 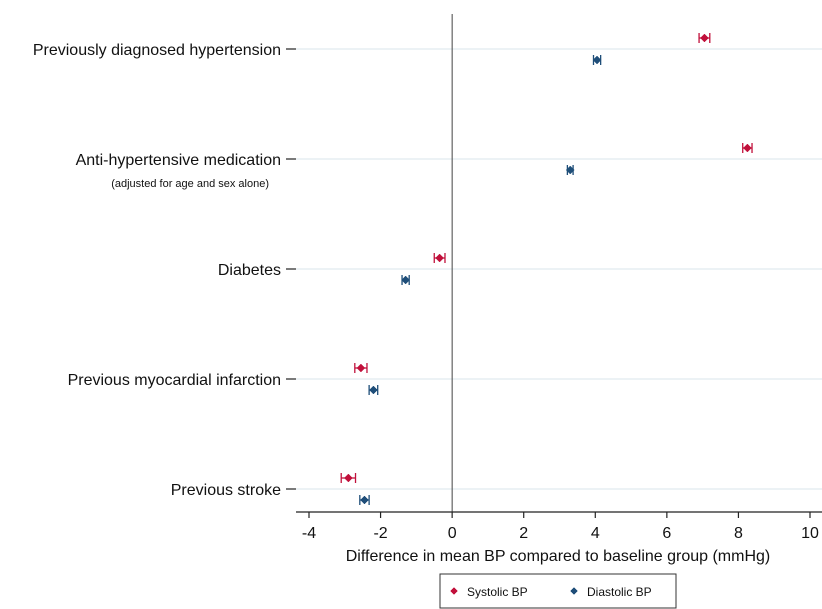 What do you see at coordinates (178, 160) in the screenshot?
I see `category-label: Anti-hypertensive medication` at bounding box center [178, 160].